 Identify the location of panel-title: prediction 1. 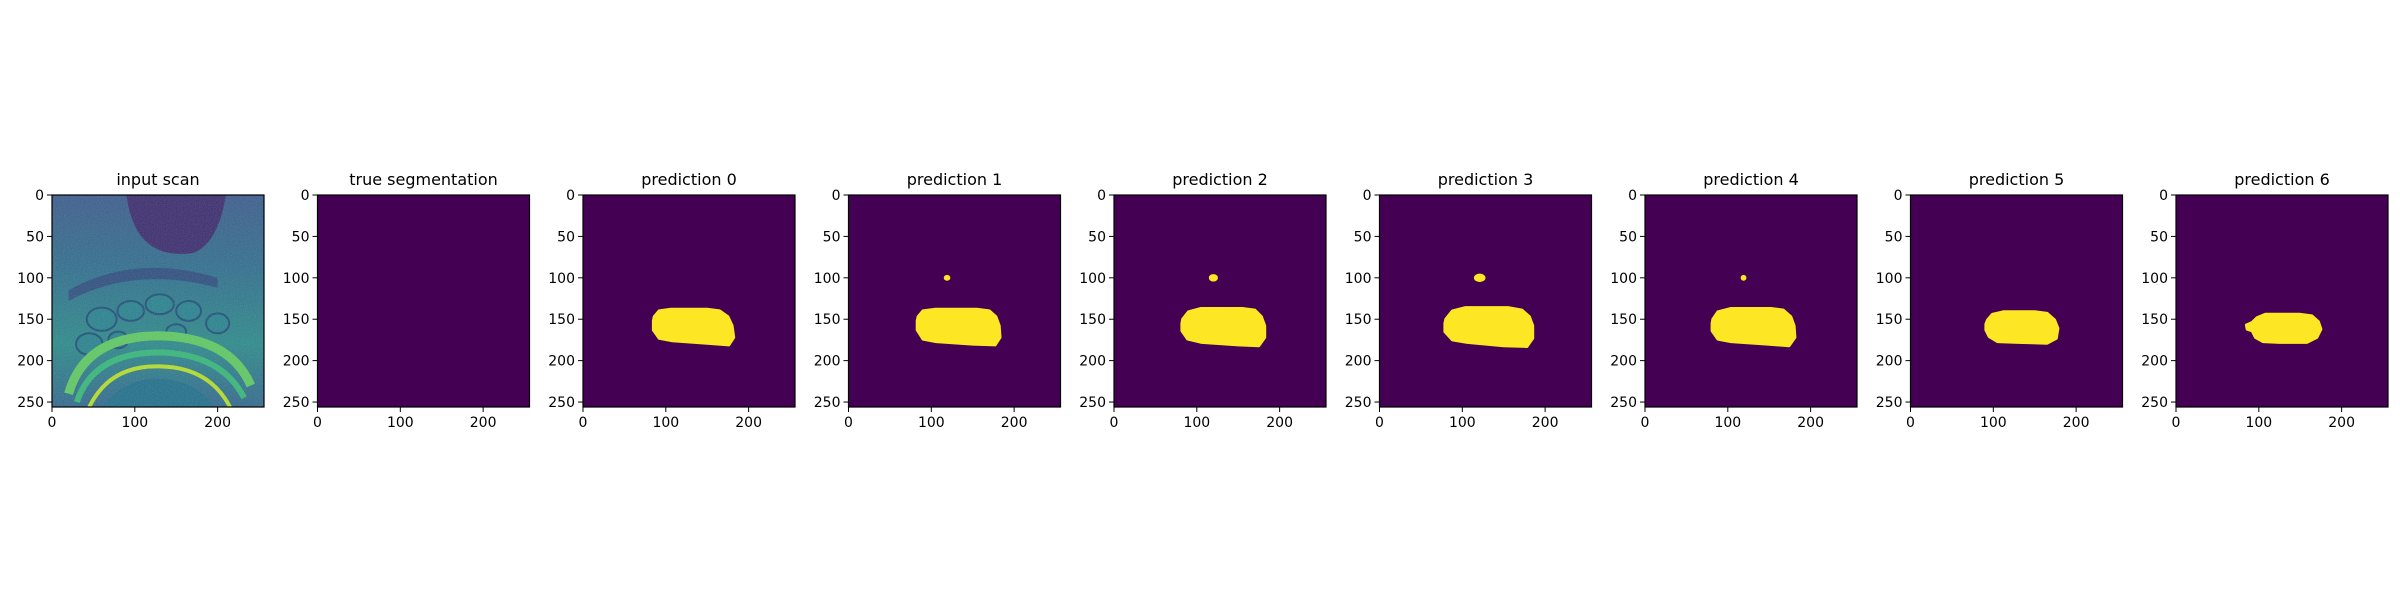
(955, 179).